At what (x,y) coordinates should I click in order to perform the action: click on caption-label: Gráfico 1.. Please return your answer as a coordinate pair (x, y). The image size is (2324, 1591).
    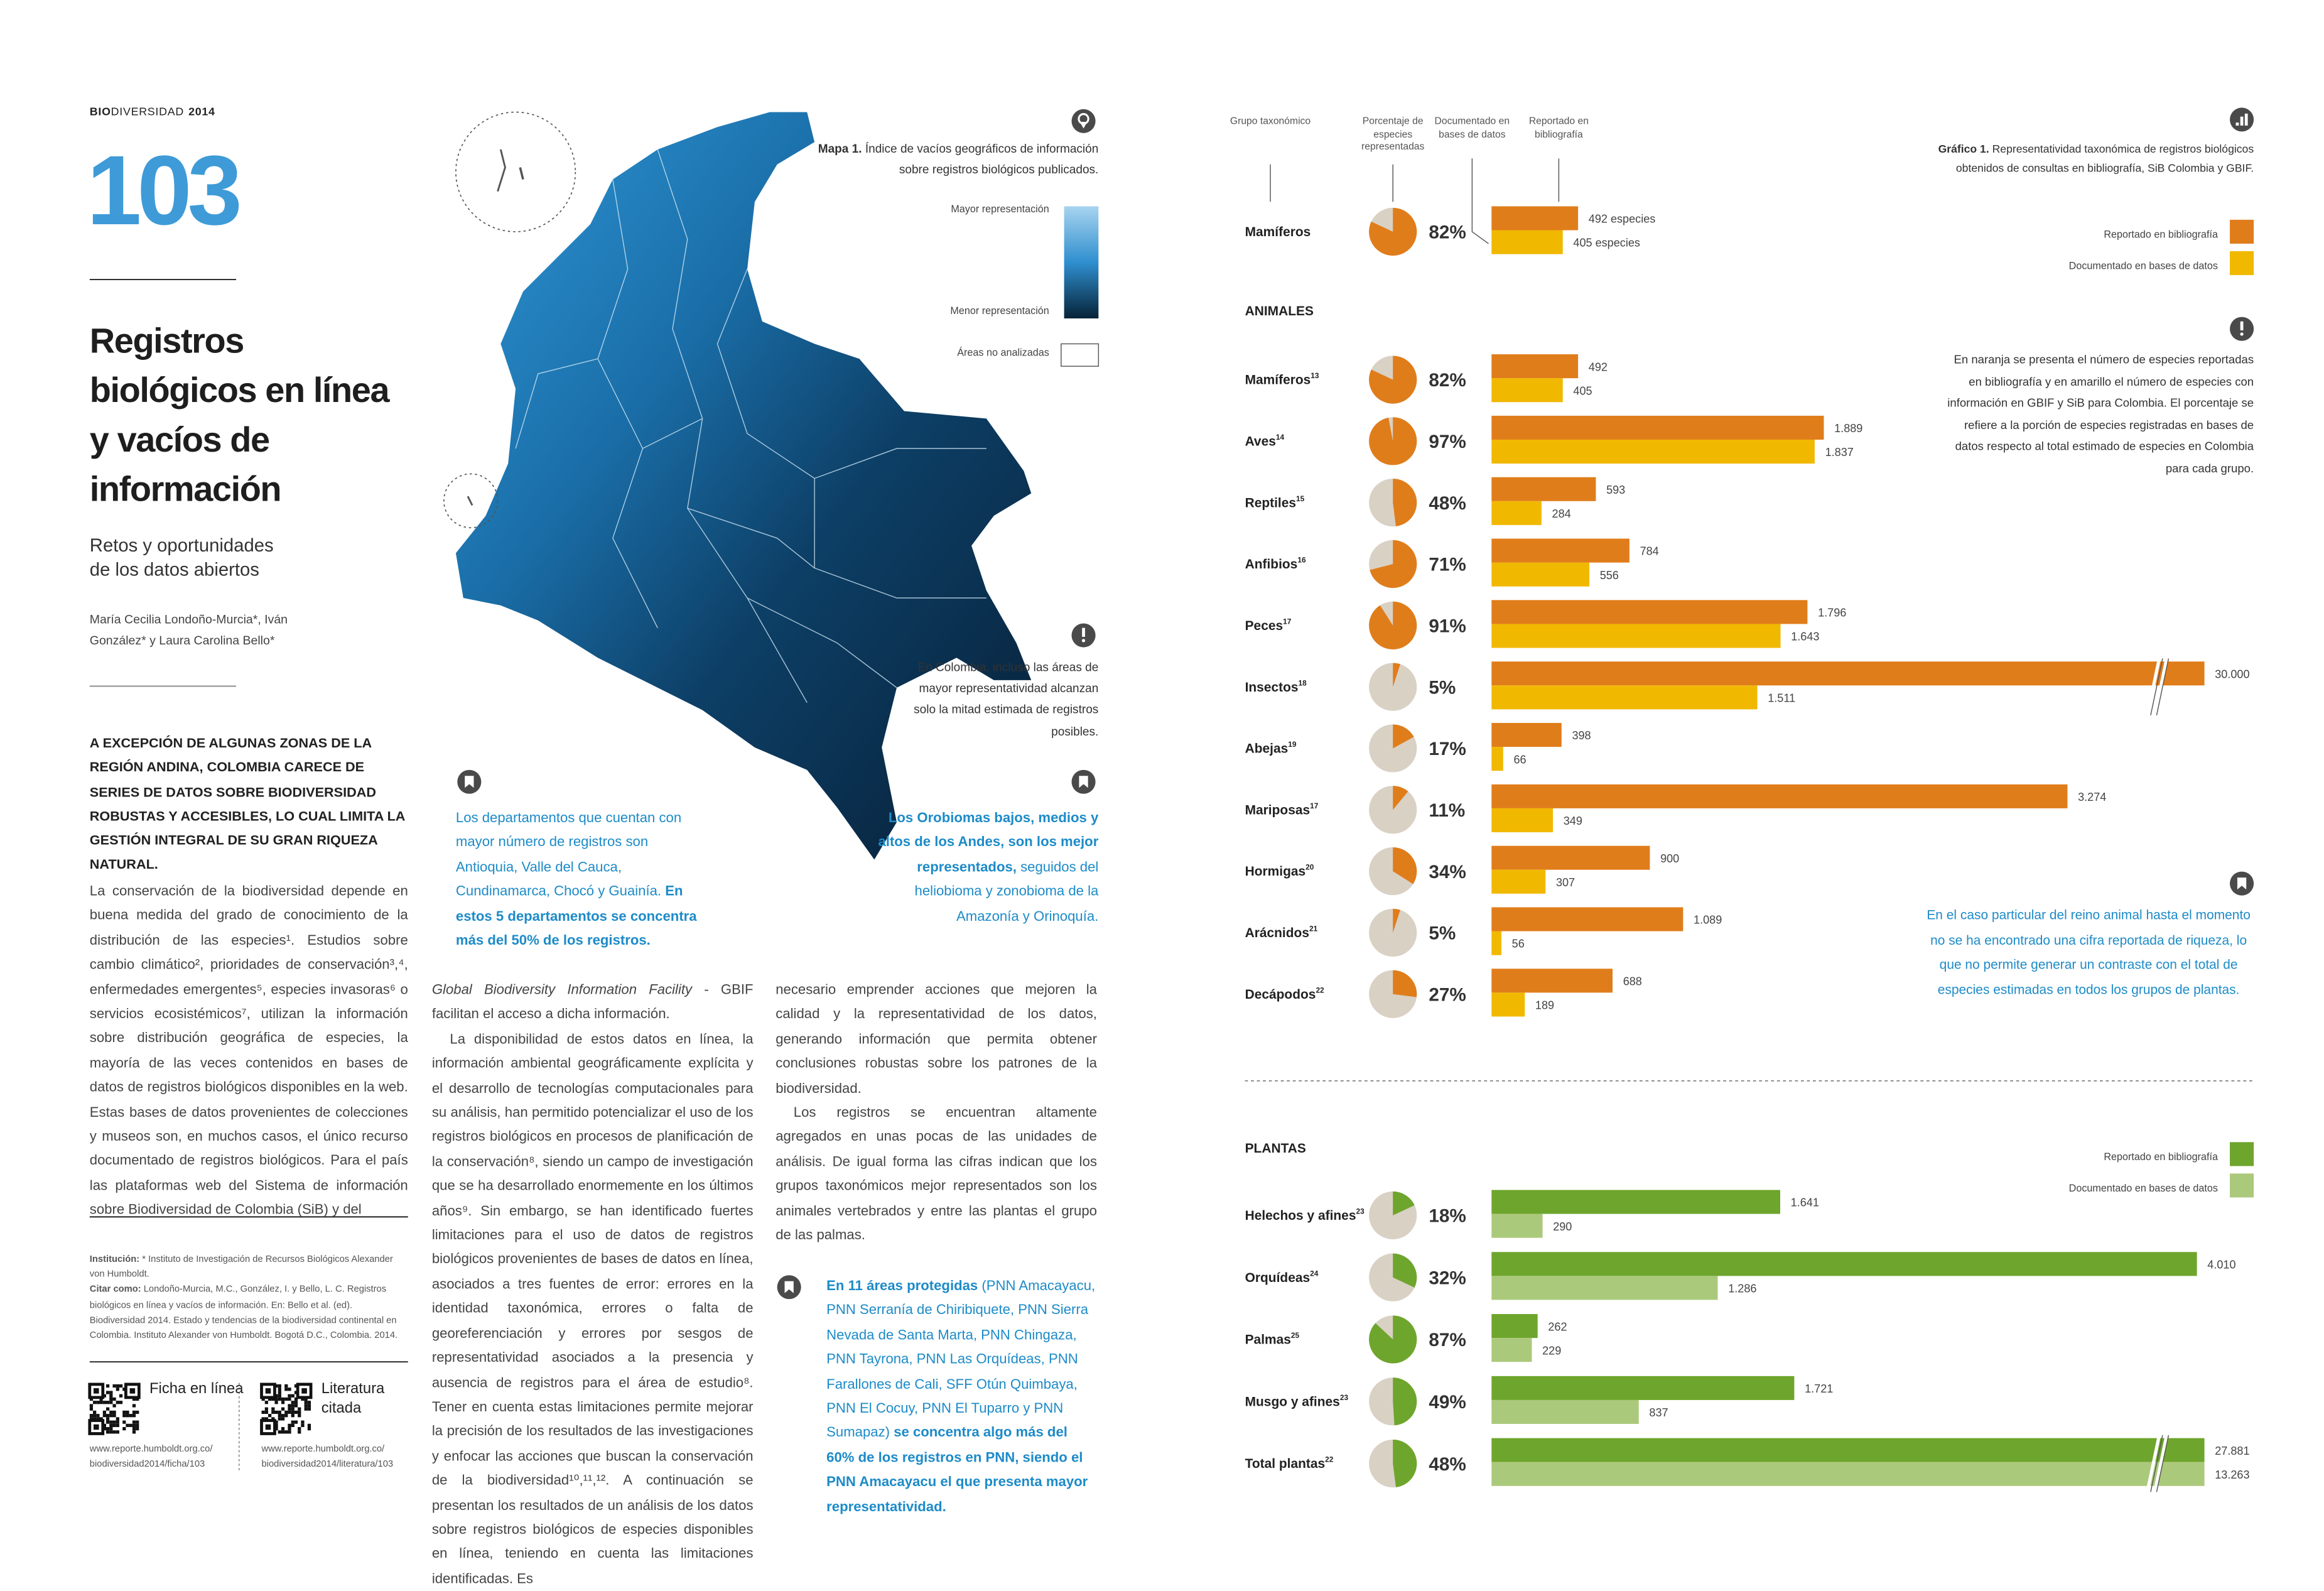
    Looking at the image, I should click on (1963, 149).